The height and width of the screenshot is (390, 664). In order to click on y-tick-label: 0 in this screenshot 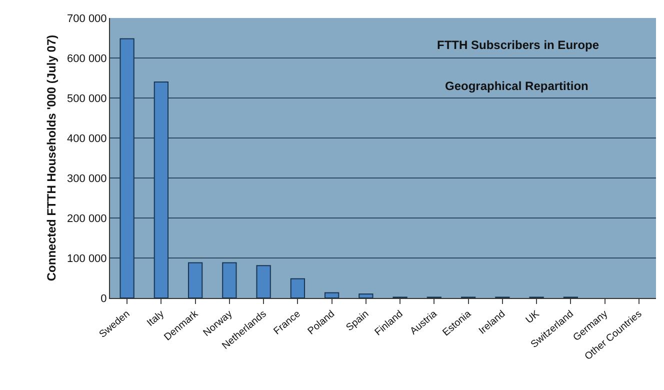, I will do `click(103, 298)`.